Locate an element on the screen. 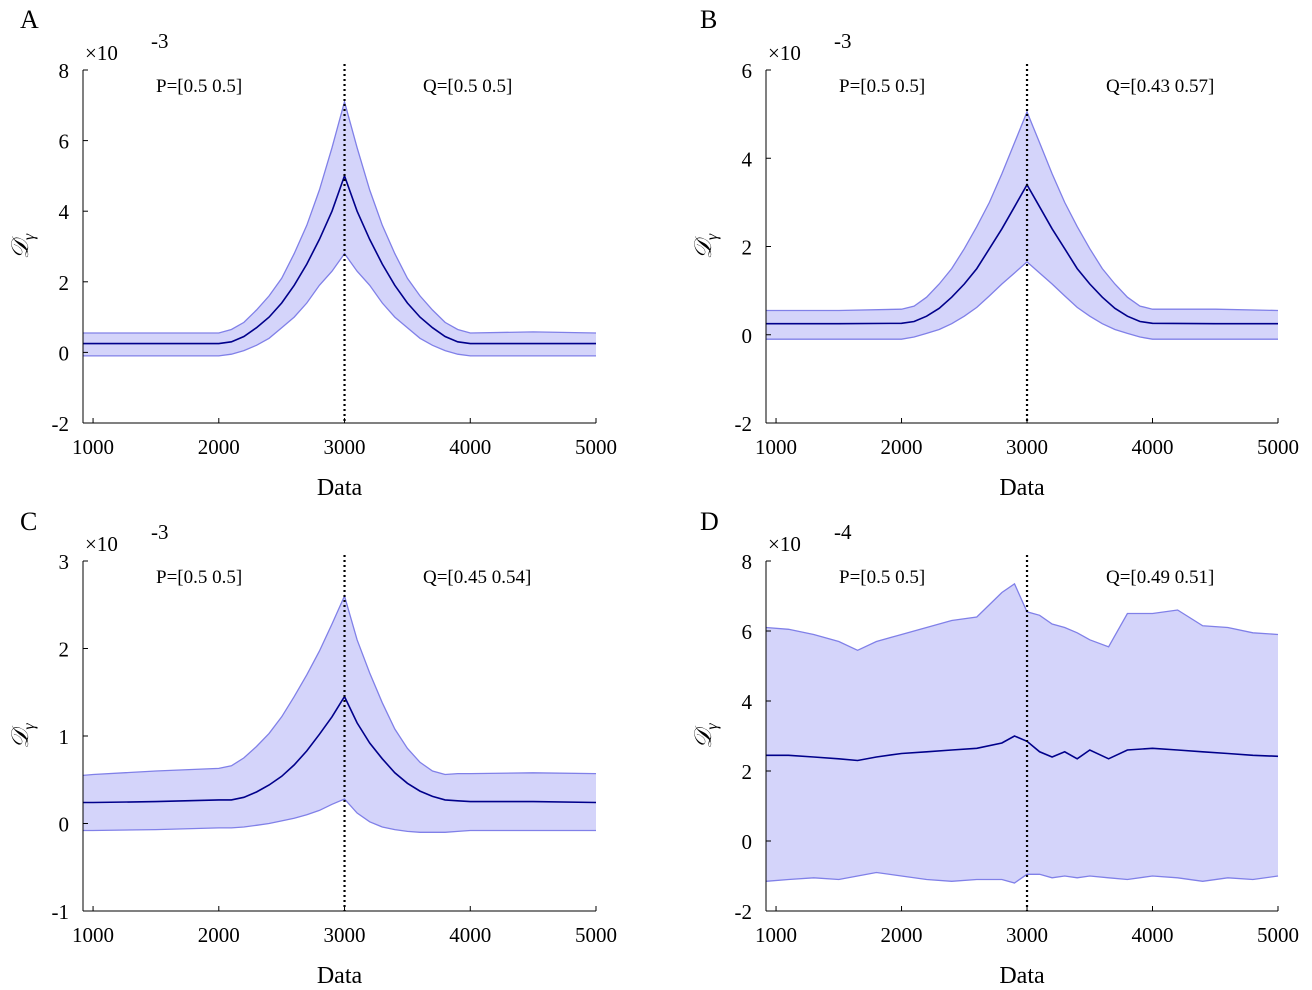 The height and width of the screenshot is (990, 1312). y-tick-label: 1 is located at coordinates (64, 737).